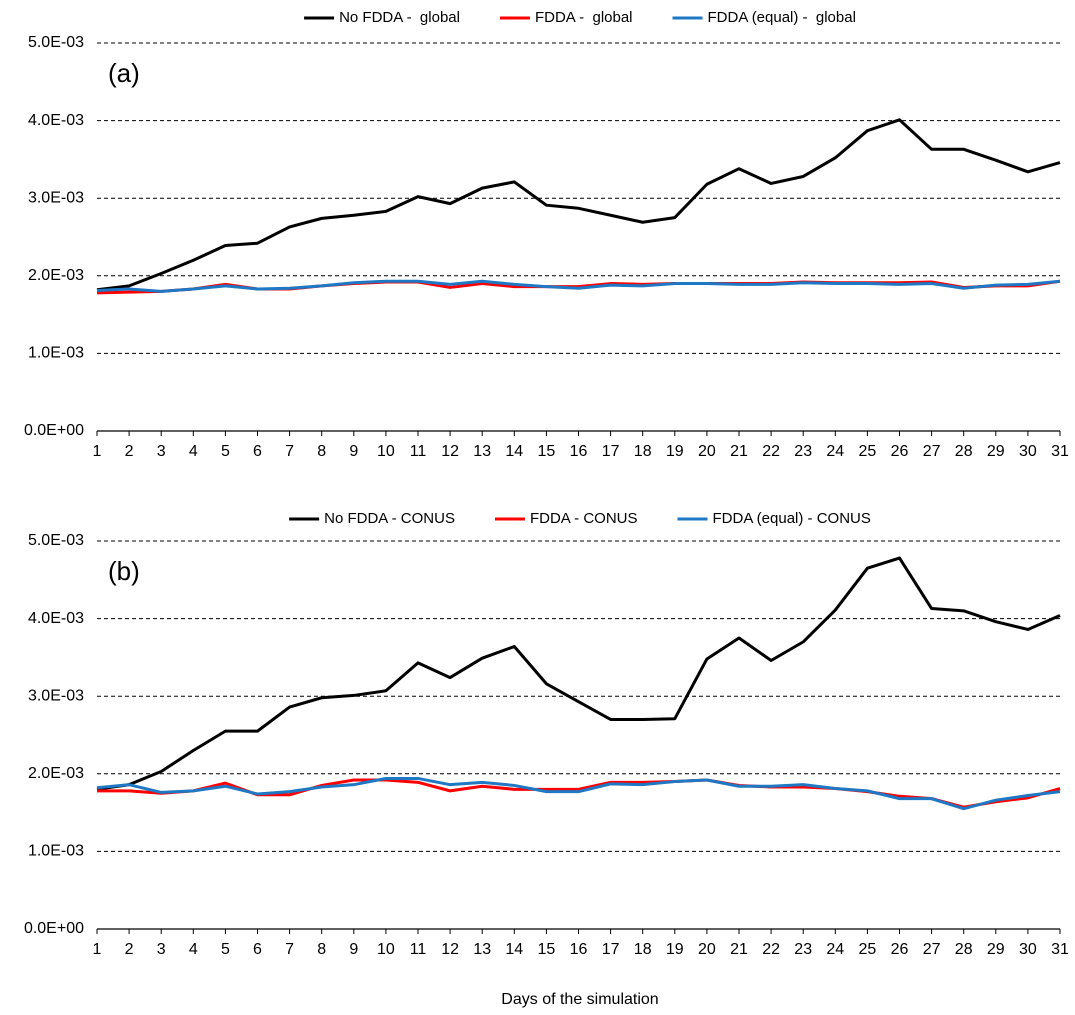 This screenshot has width=1075, height=1015. What do you see at coordinates (579, 999) in the screenshot?
I see `x-axis-label: Days of the simulation` at bounding box center [579, 999].